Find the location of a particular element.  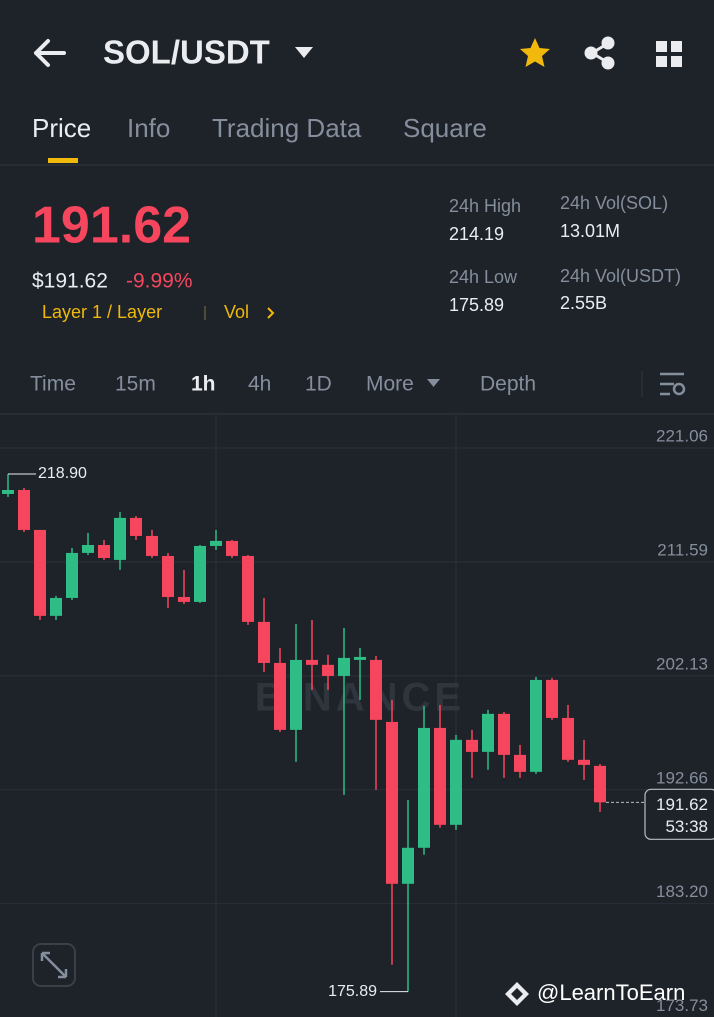

stat-label: 24h Vol(USDT) is located at coordinates (620, 276).